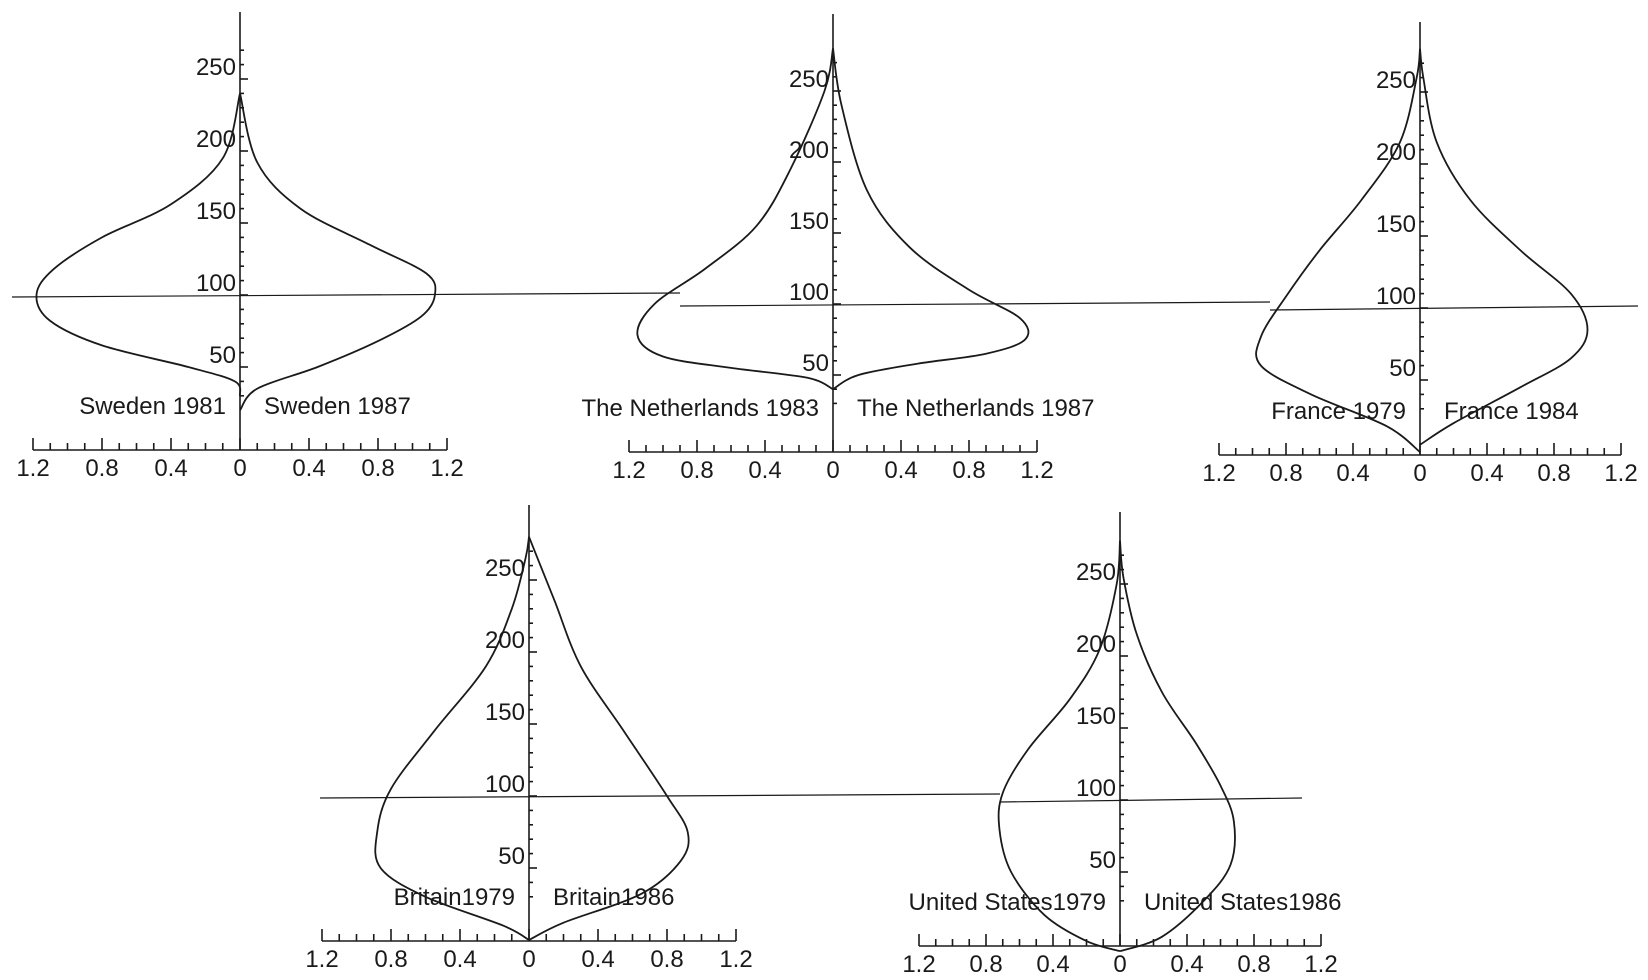  Describe the element at coordinates (337, 406) in the screenshot. I see `right-panel-label: Sweden 1987` at that location.